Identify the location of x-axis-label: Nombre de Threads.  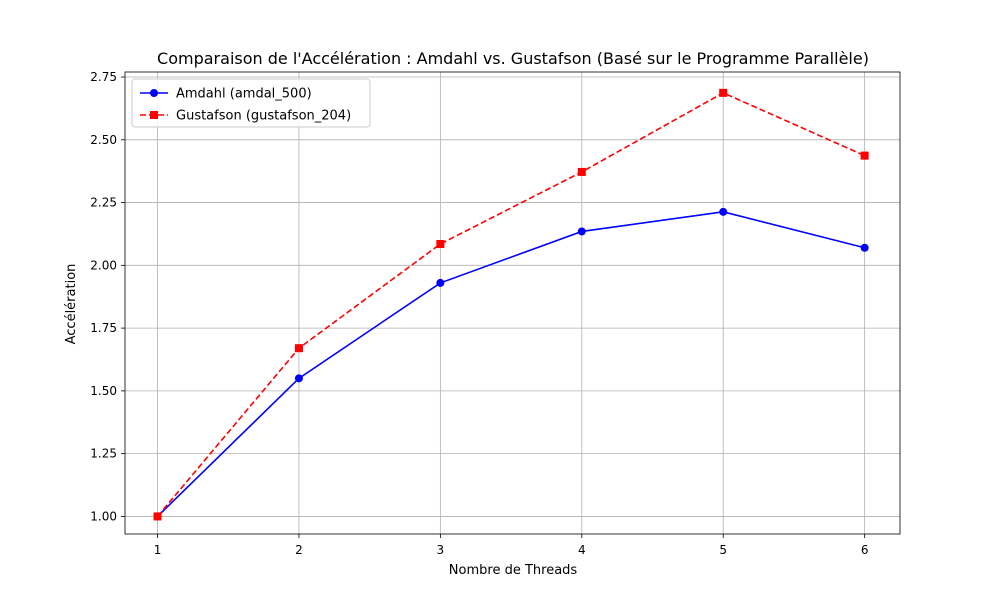
(513, 570).